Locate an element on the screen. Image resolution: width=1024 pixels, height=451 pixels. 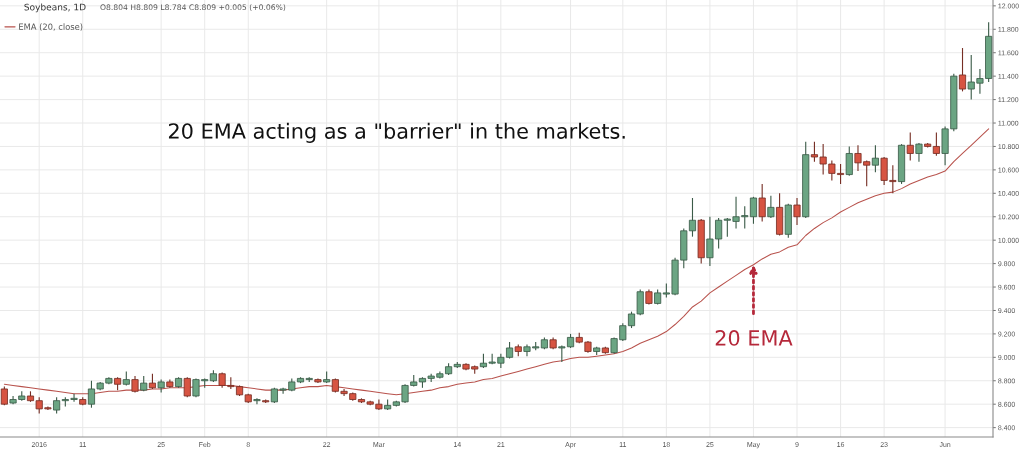
legend-label: EMA (20, close) is located at coordinates (51, 27).